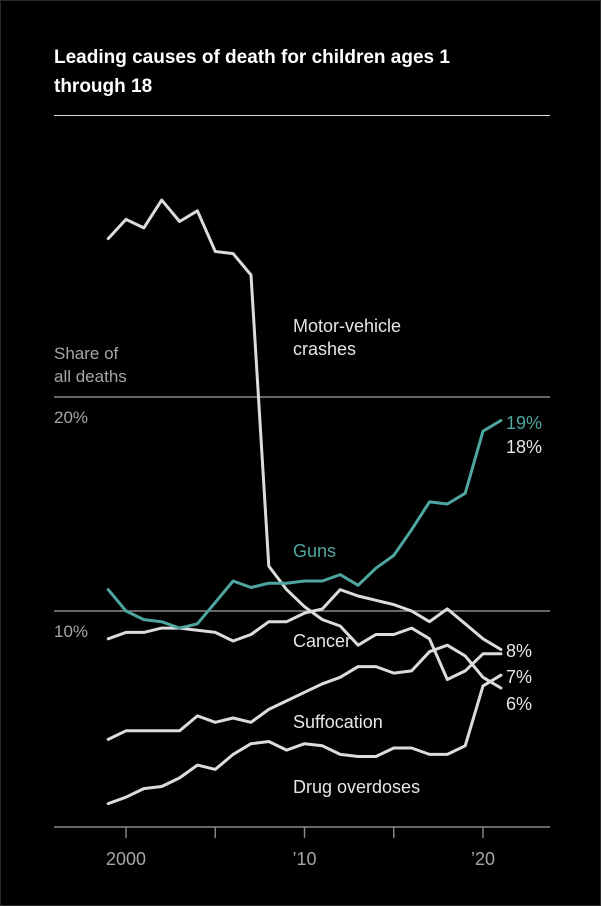 The image size is (601, 906). Describe the element at coordinates (86, 353) in the screenshot. I see `y-axis-label-line-1: Share of` at that location.